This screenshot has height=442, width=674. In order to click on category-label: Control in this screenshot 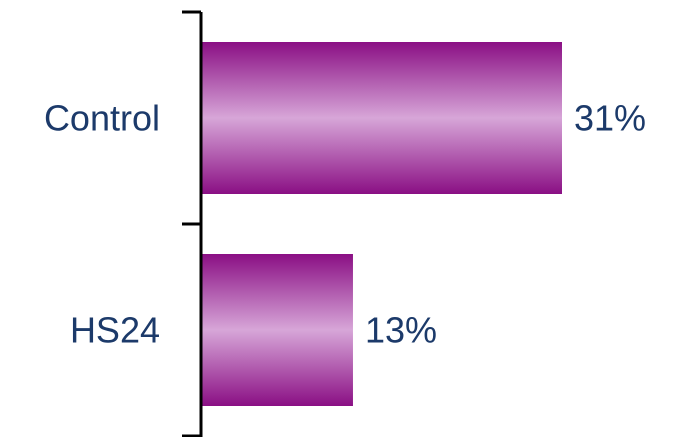, I will do `click(102, 118)`.